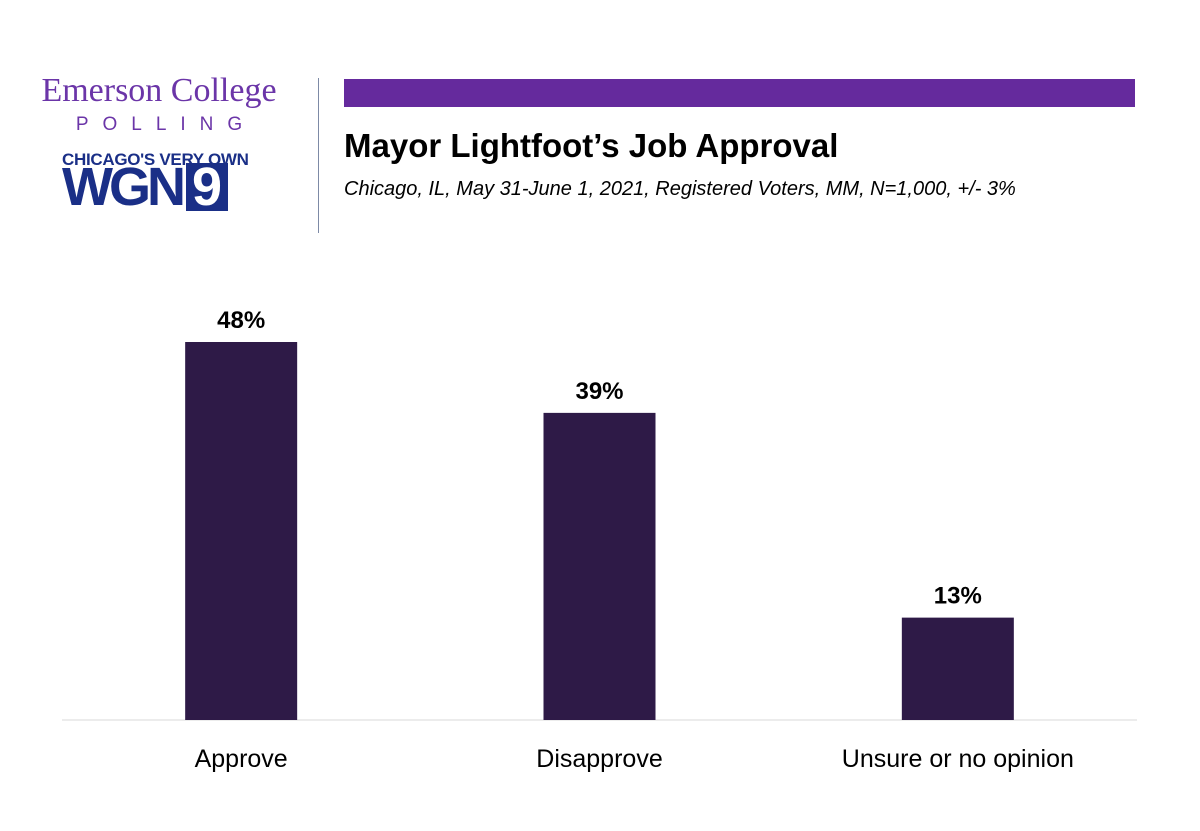 This screenshot has width=1200, height=831. I want to click on wgn-letters: WGN, so click(124, 187).